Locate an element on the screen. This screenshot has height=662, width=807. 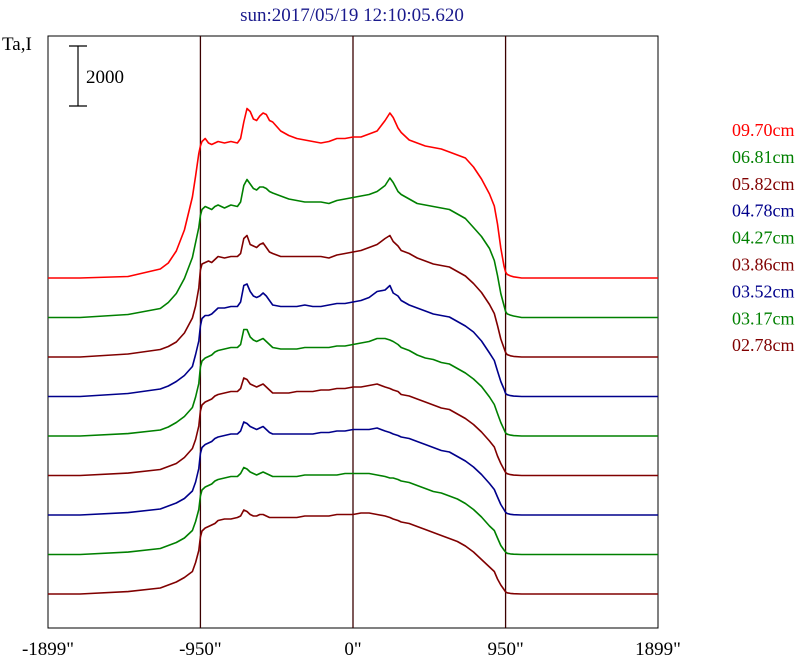
x-tick-label: -950" is located at coordinates (200, 649).